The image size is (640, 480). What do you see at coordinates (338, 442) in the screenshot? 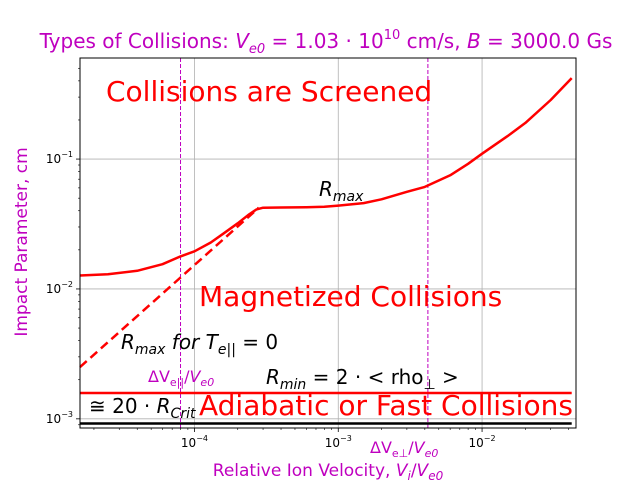
I see `x-tick-label: 10⁻³` at bounding box center [338, 442].